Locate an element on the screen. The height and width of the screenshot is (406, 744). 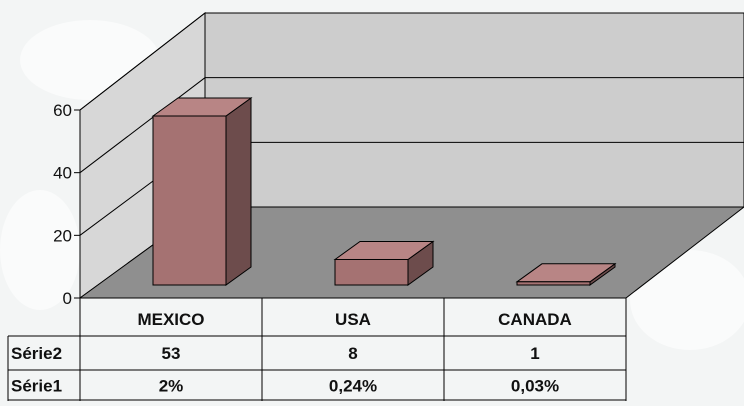
data-label: 1 is located at coordinates (534, 353).